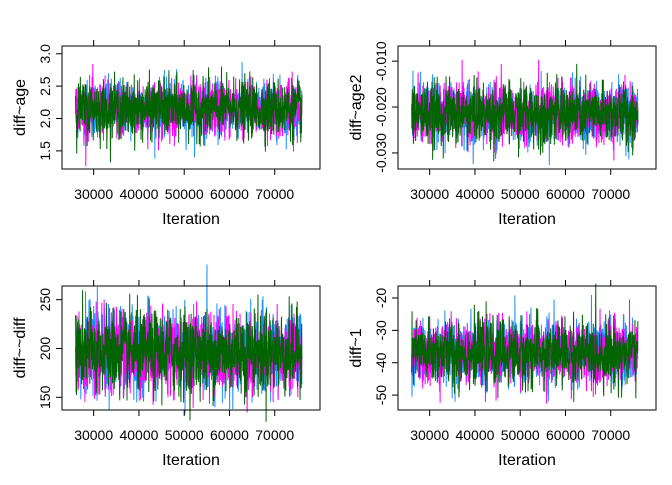 This screenshot has width=672, height=485. I want to click on y-tick-label: 150, so click(45, 397).